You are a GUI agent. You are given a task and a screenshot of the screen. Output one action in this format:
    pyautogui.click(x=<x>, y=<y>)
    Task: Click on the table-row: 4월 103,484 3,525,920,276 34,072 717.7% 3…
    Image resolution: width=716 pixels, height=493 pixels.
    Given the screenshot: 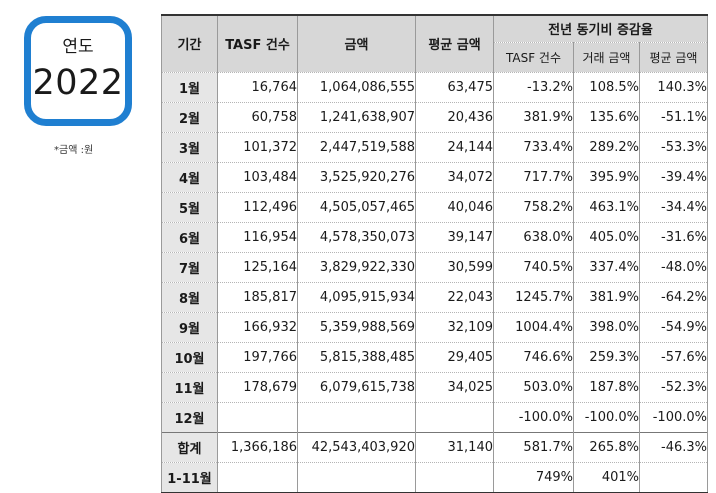 What is the action you would take?
    pyautogui.click(x=434, y=177)
    